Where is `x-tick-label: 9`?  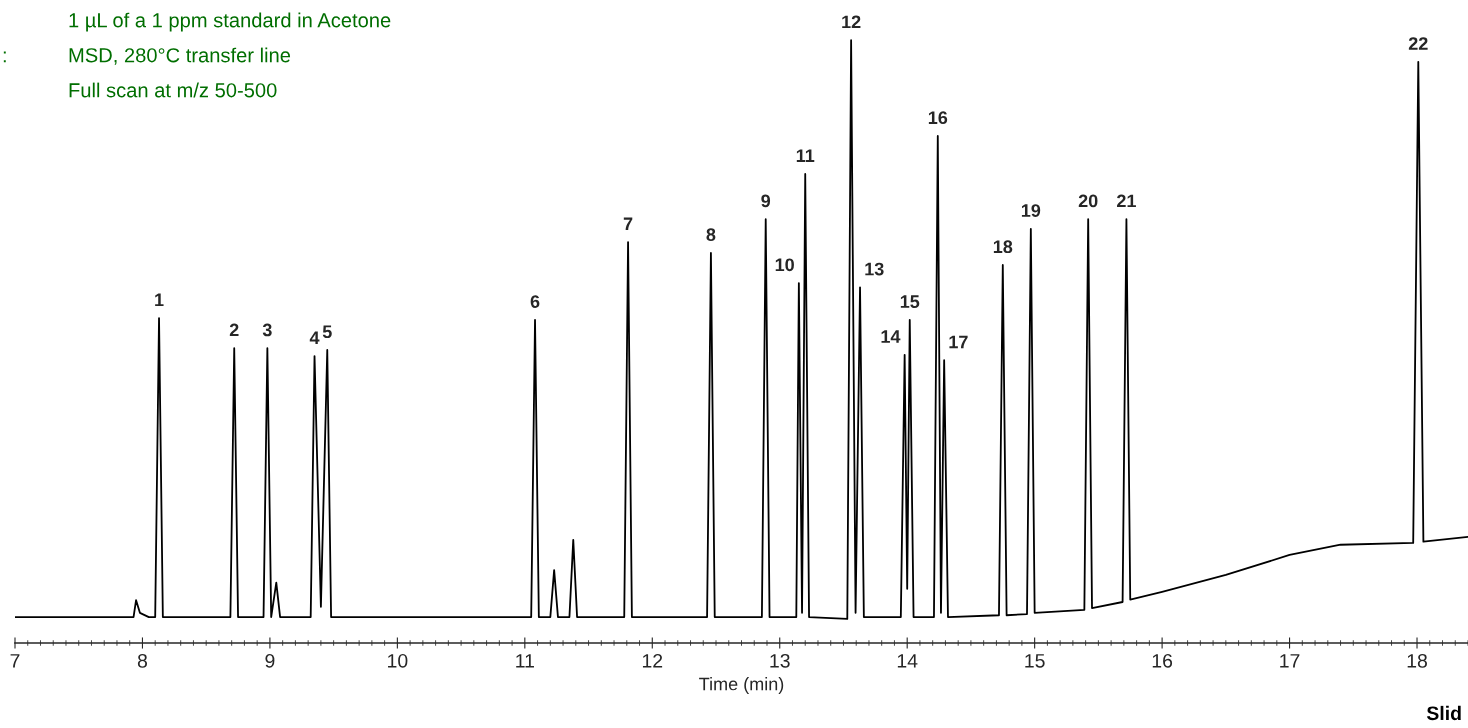
x-tick-label: 9 is located at coordinates (270, 660).